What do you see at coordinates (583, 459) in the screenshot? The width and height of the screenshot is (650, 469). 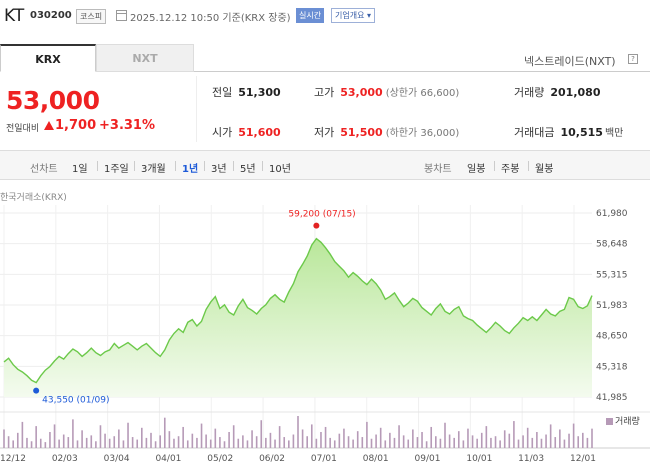 I see `x-tick-label: 12/01` at bounding box center [583, 459].